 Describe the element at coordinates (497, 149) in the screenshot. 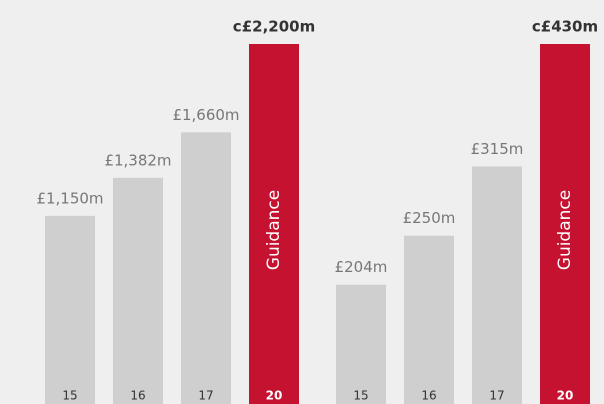

I see `value-label: £315m` at that location.